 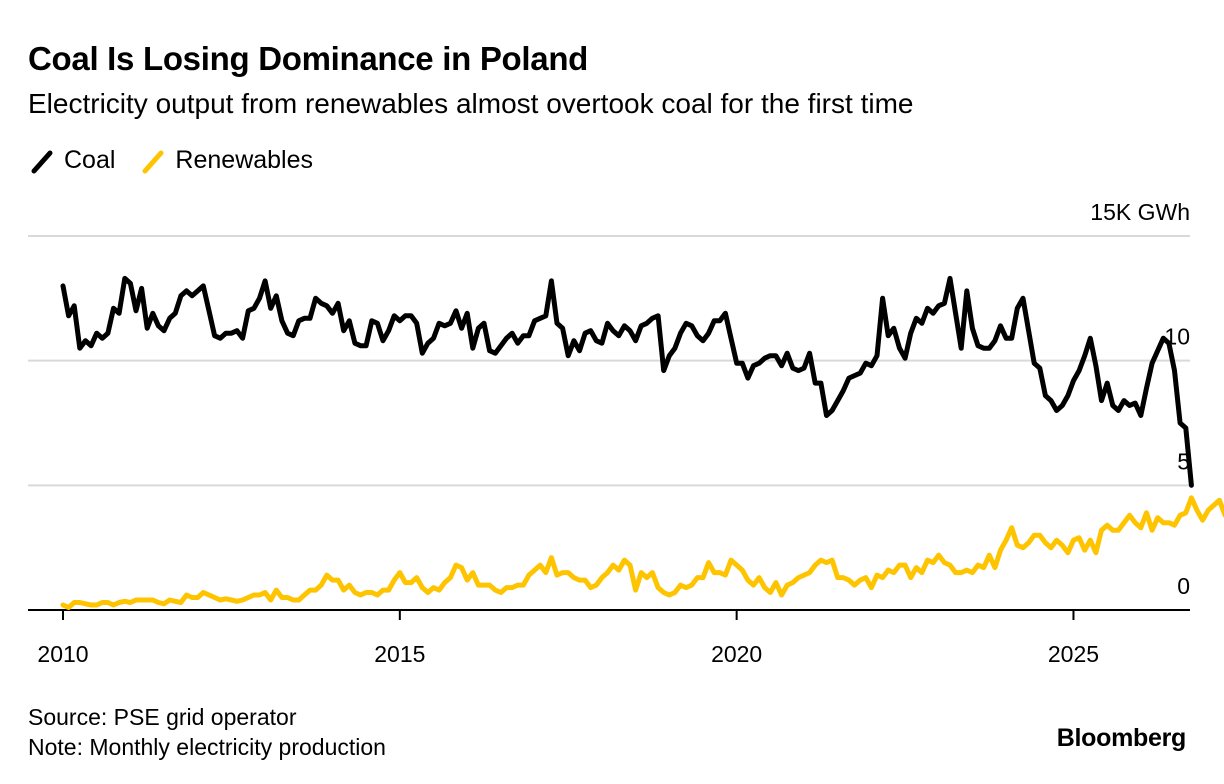 I want to click on source-note: Source: PSE grid operator, so click(x=162, y=717).